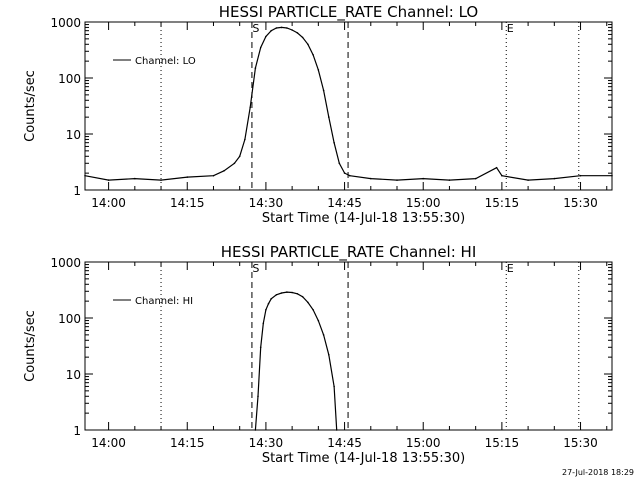 The height and width of the screenshot is (480, 640). I want to click on legend-entry-label: Channel: LO, so click(165, 61).